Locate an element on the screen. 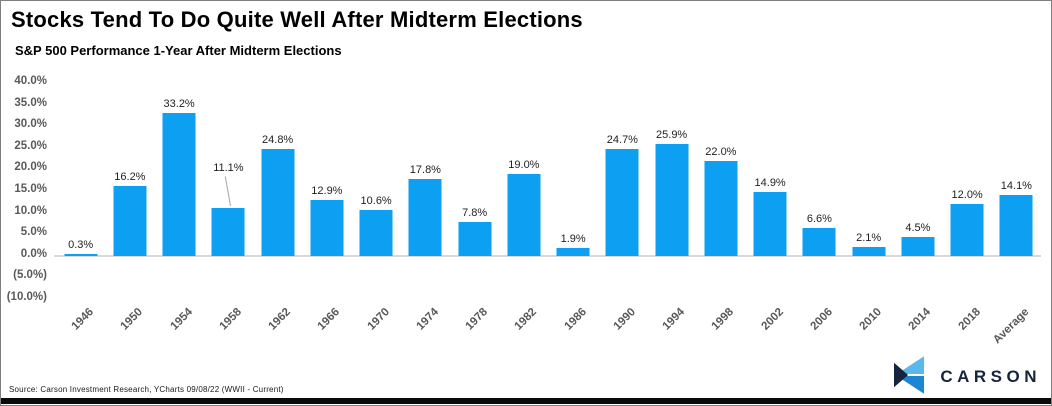  x-tick-label: 1978 is located at coordinates (477, 319).